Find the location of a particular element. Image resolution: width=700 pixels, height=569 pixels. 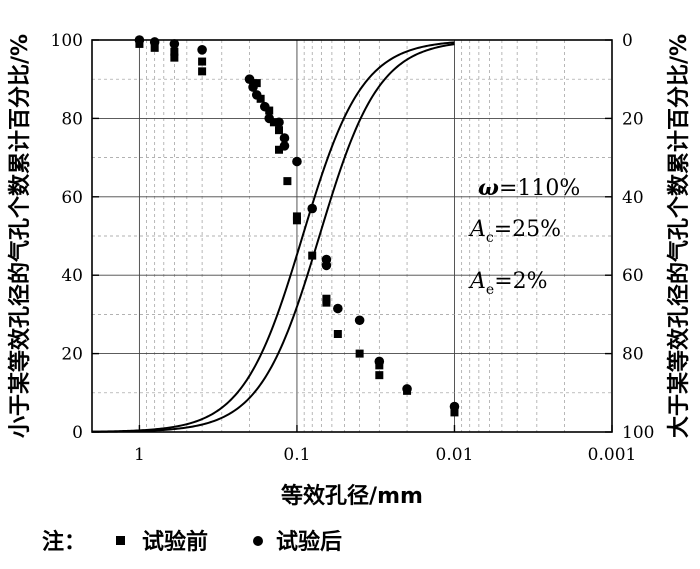

y2-tick-label: 100 is located at coordinates (638, 433).